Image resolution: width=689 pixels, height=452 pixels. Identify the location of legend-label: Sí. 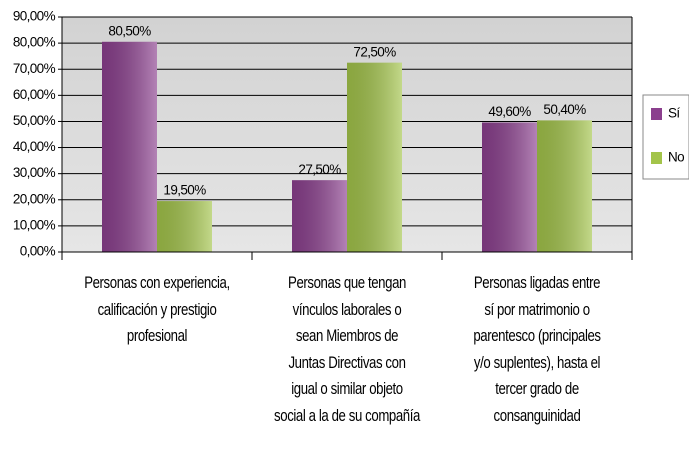
(674, 113).